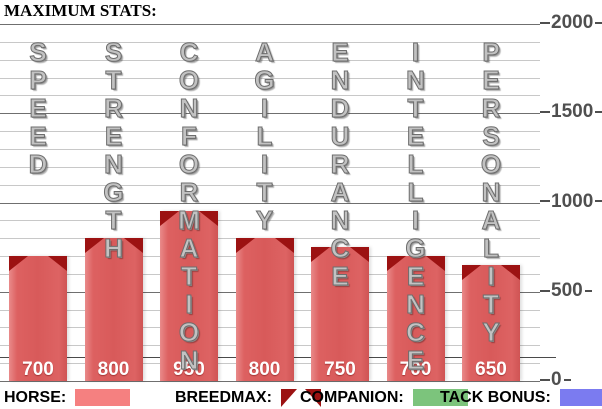  I want to click on category-letter: R, so click(189, 192).